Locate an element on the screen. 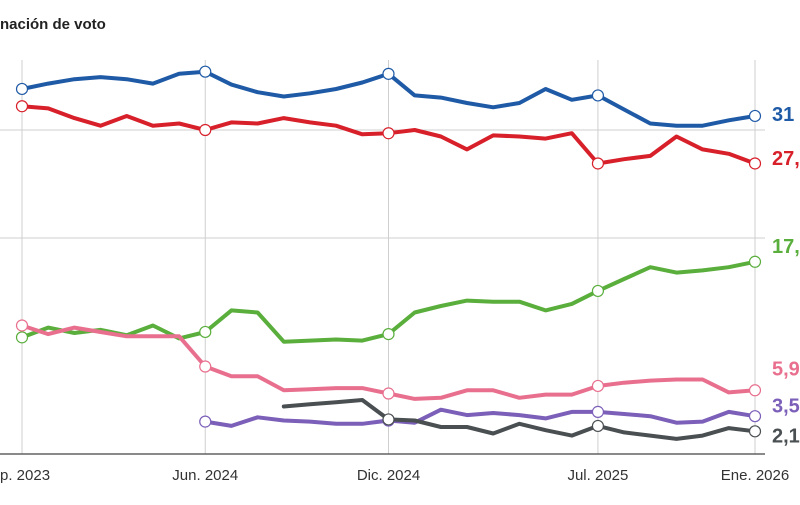 The height and width of the screenshot is (505, 800). x-tick-label: p. 2023 is located at coordinates (25, 475).